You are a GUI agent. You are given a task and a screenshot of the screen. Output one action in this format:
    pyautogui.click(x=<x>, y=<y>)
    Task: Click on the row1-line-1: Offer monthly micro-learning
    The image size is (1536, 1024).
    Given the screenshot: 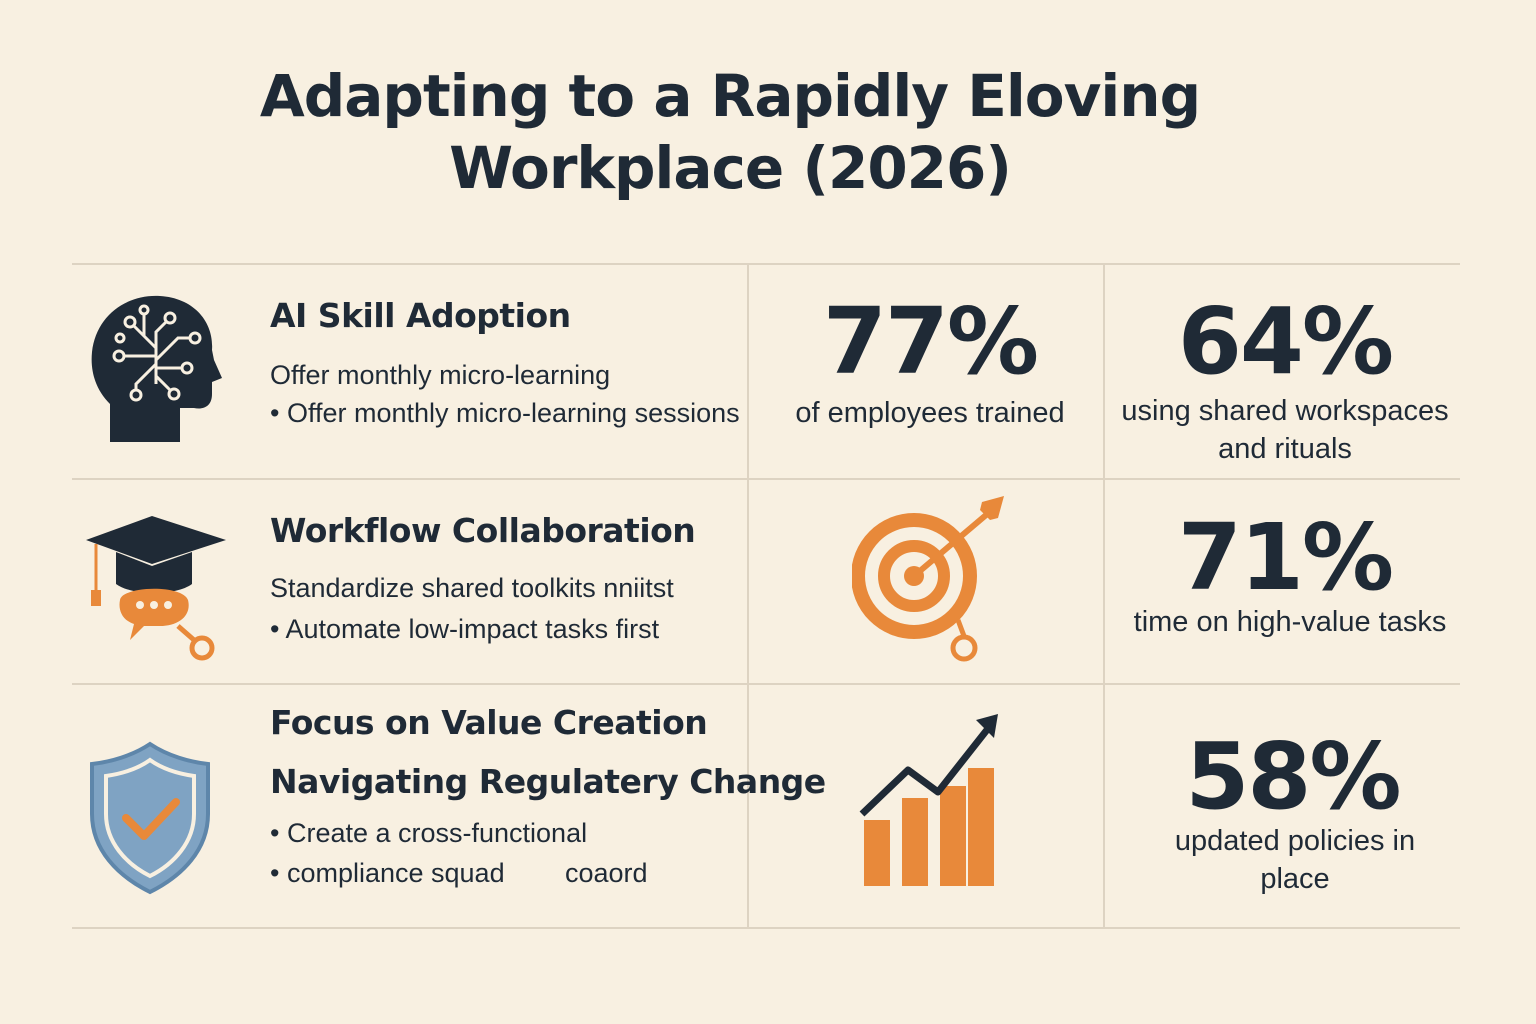 What is the action you would take?
    pyautogui.click(x=440, y=375)
    